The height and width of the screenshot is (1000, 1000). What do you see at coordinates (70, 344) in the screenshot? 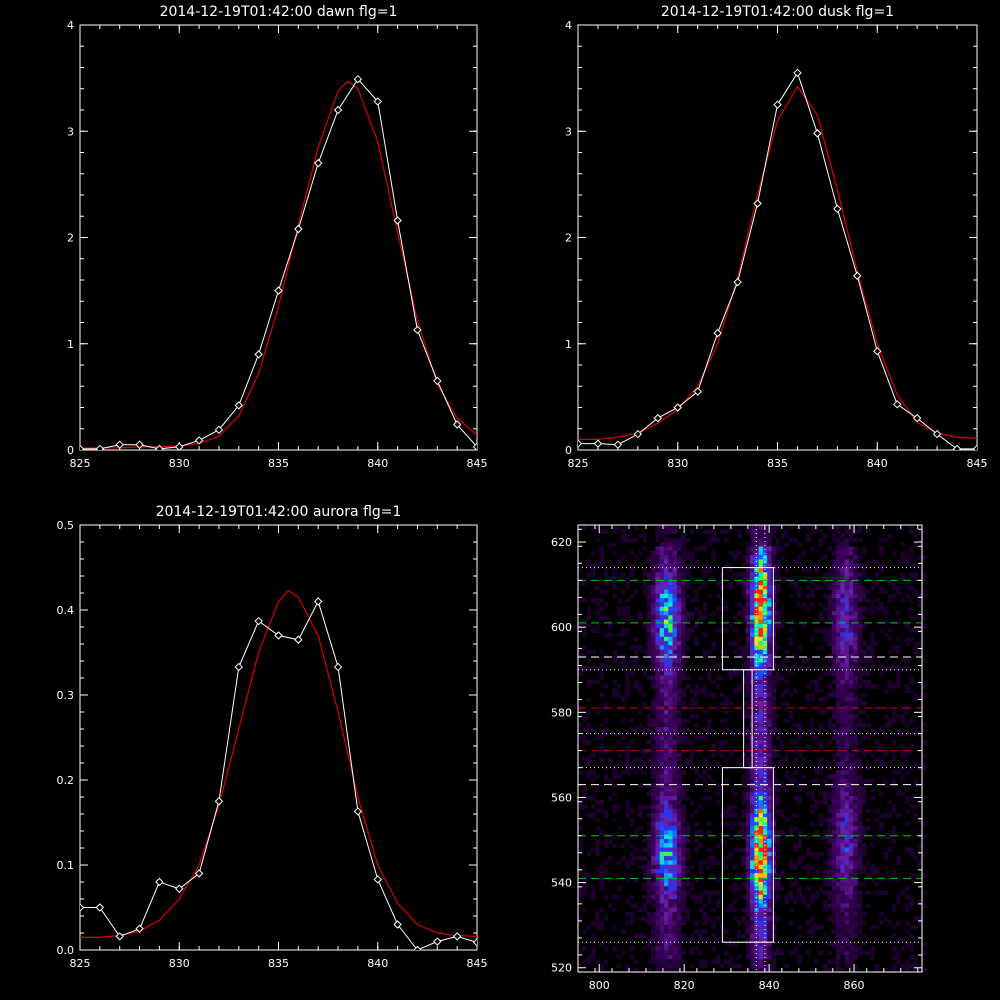
I see `y-tick-label: 1` at bounding box center [70, 344].